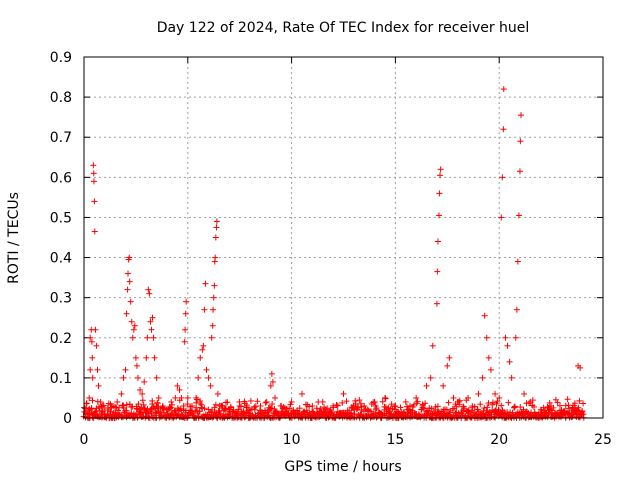 This screenshot has width=640, height=480. I want to click on x-tick-label: 5, so click(187, 440).